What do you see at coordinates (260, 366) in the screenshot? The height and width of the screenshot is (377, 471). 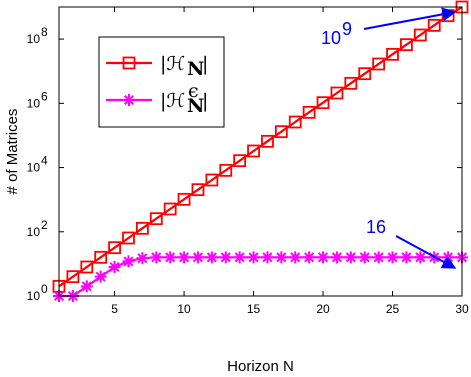 I see `x-axis-label: Horizon N` at bounding box center [260, 366].